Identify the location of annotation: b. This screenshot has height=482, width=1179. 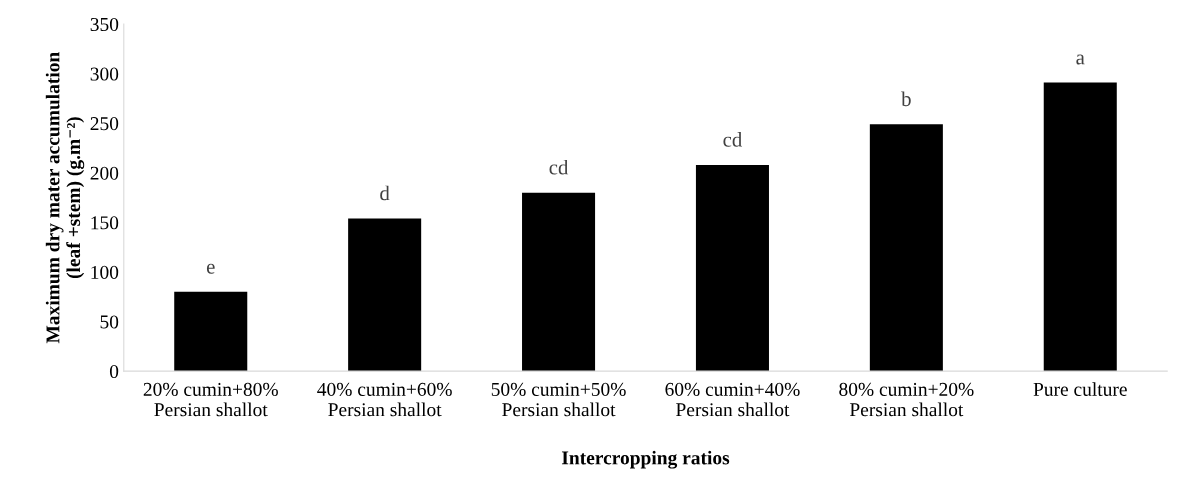
(906, 99).